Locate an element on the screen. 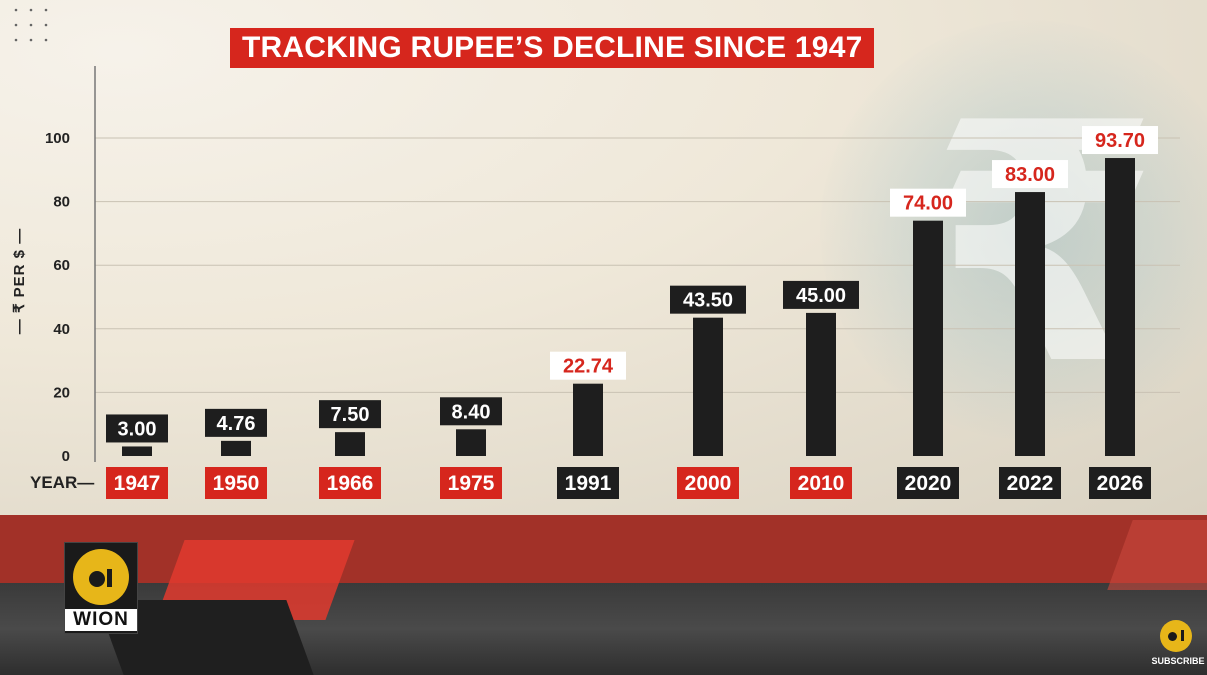 Image resolution: width=1207 pixels, height=675 pixels. value-label: 3.00 is located at coordinates (137, 429).